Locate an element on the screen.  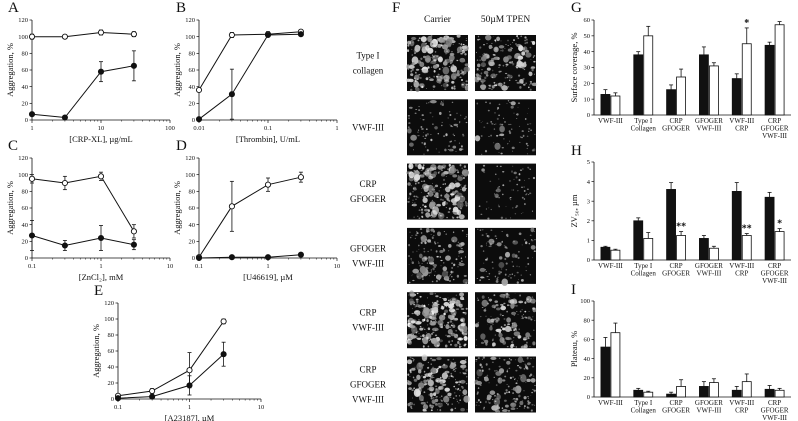
significance-marker: ** is located at coordinates (681, 227).